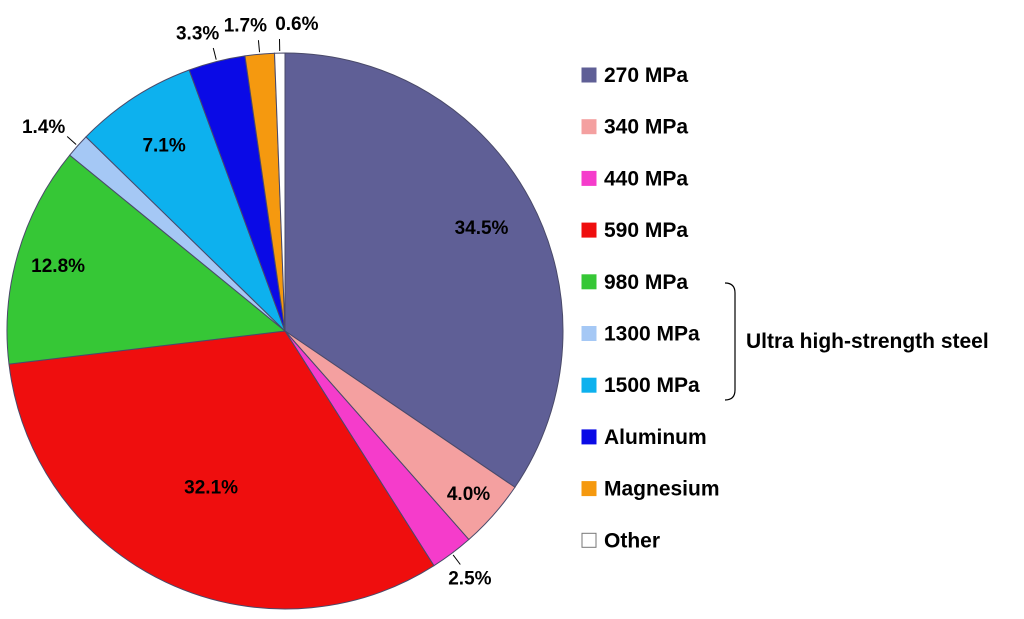  I want to click on legend-label-440-mpa: 440 MPa, so click(646, 178).